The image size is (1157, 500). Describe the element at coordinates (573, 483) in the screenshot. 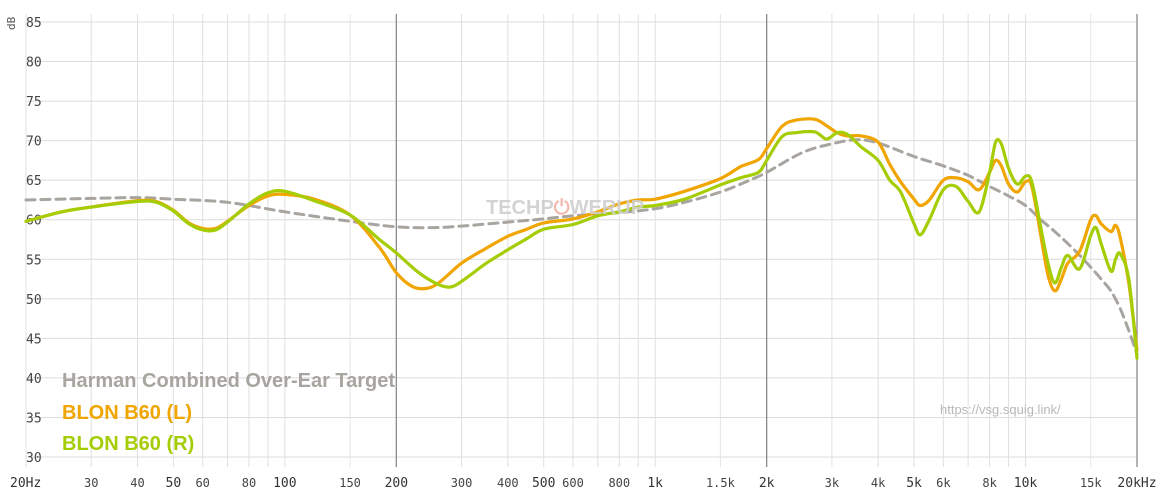

I see `x-tick-label: 600` at that location.